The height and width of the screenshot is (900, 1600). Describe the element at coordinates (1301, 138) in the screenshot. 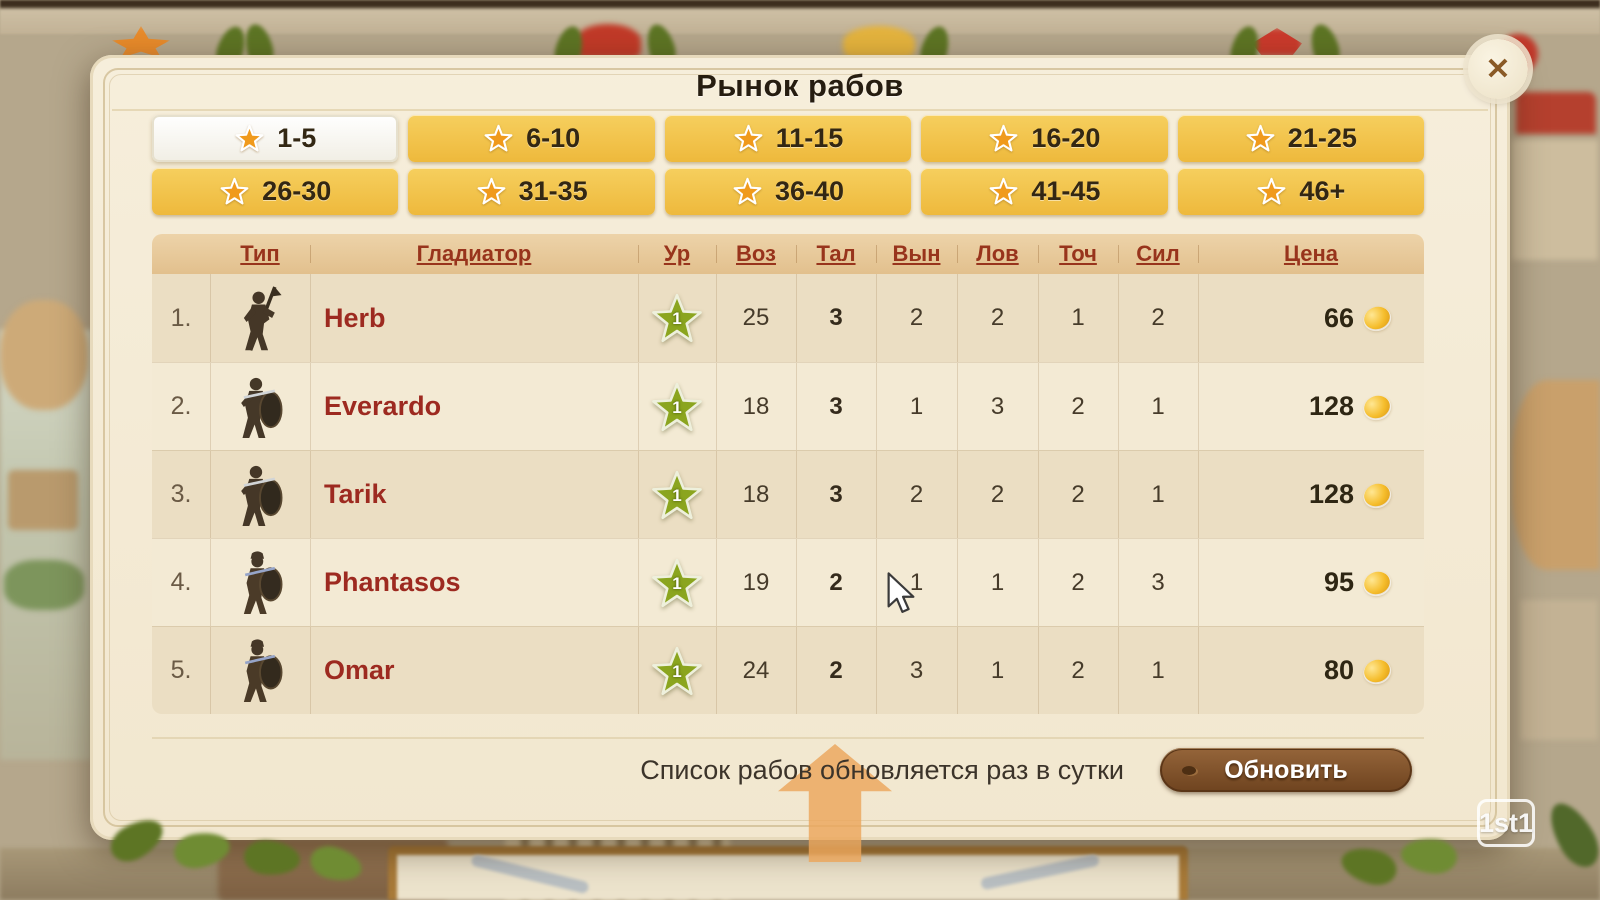

I see `tab-levels-21-25: 21-25` at that location.